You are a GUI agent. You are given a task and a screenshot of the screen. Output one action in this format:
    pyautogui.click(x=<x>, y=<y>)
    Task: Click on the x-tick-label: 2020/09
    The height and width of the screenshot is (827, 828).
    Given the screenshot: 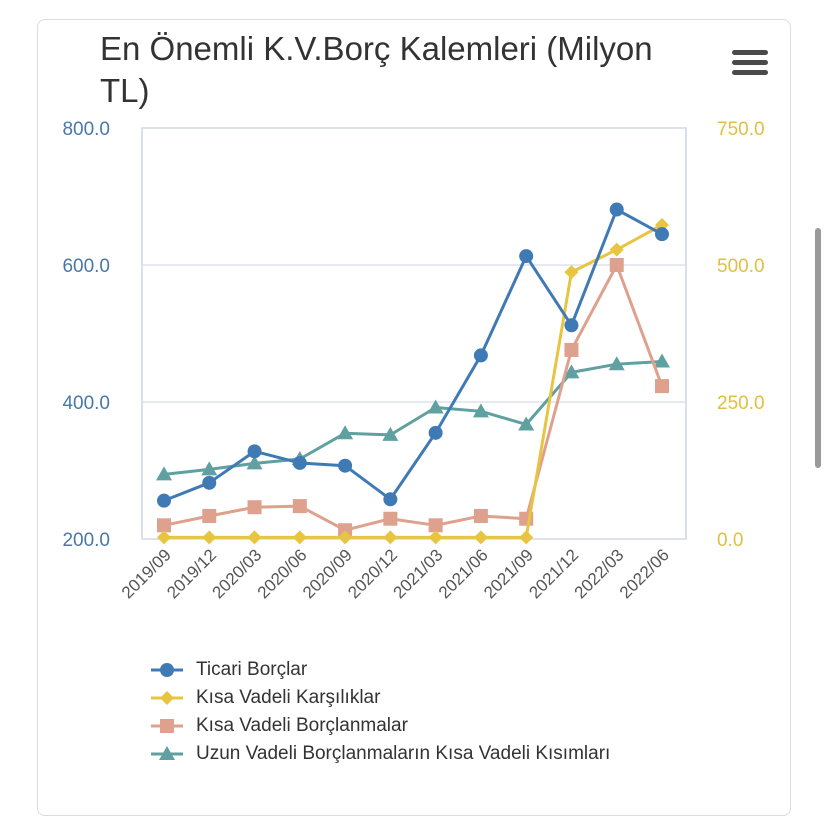 What is the action you would take?
    pyautogui.click(x=327, y=573)
    